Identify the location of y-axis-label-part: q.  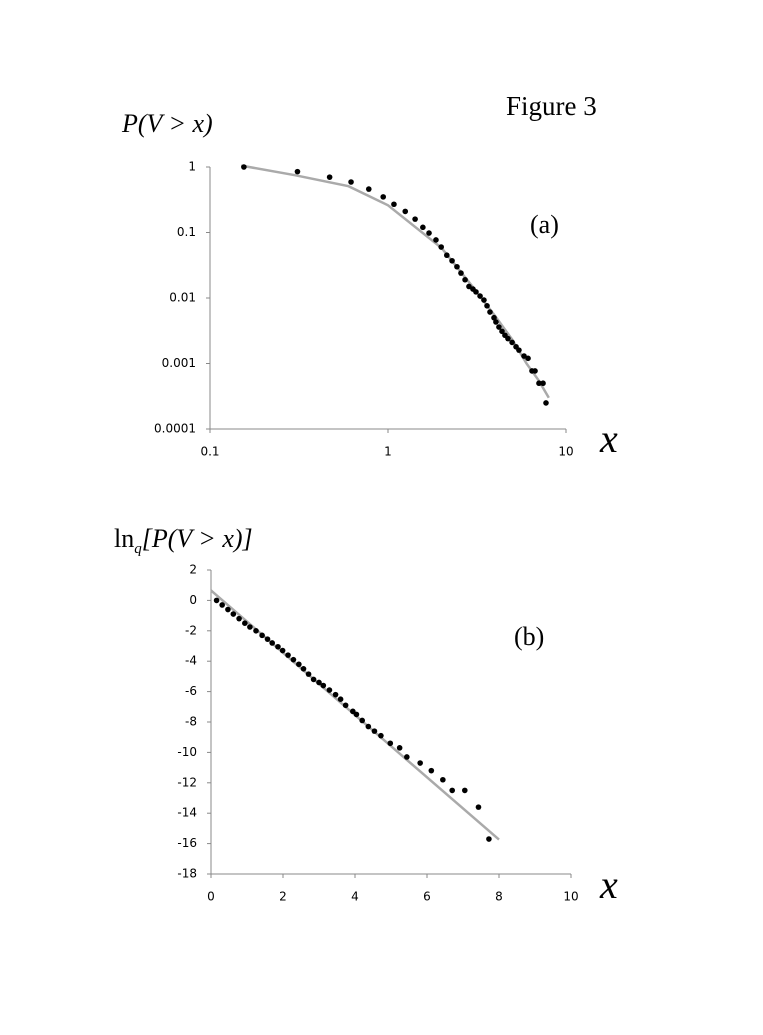
(138, 549).